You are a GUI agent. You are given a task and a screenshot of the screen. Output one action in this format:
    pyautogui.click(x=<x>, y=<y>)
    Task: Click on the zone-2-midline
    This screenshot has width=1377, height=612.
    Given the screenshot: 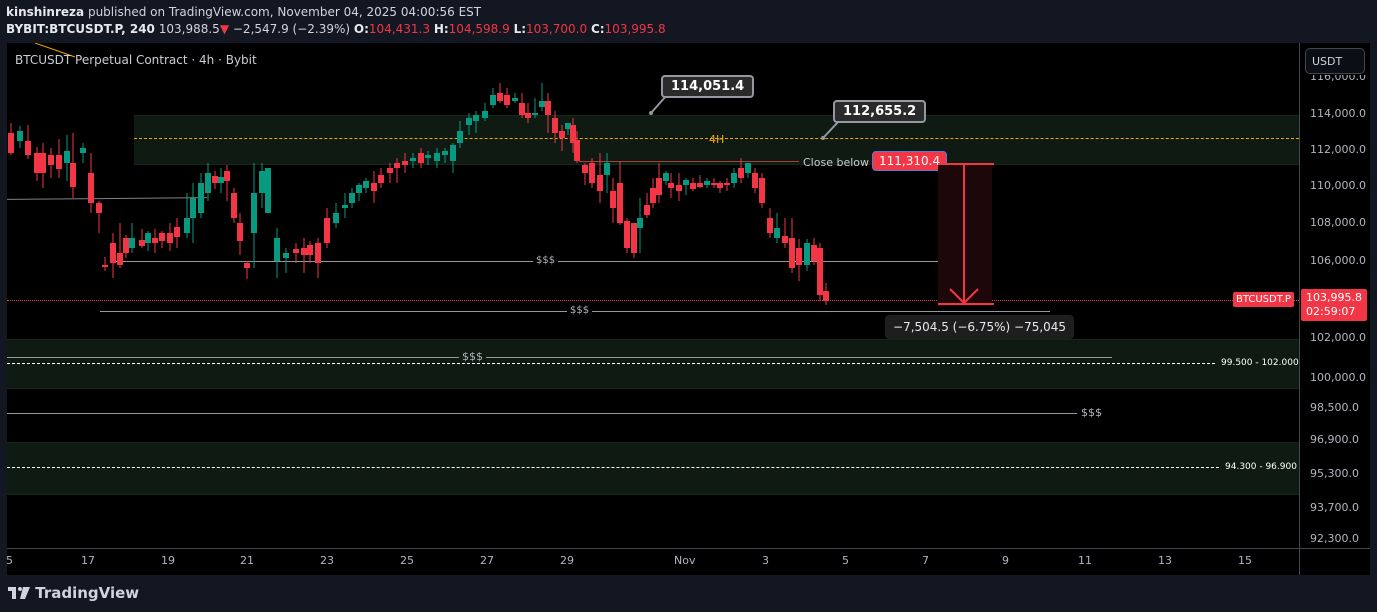 What is the action you would take?
    pyautogui.click(x=613, y=467)
    